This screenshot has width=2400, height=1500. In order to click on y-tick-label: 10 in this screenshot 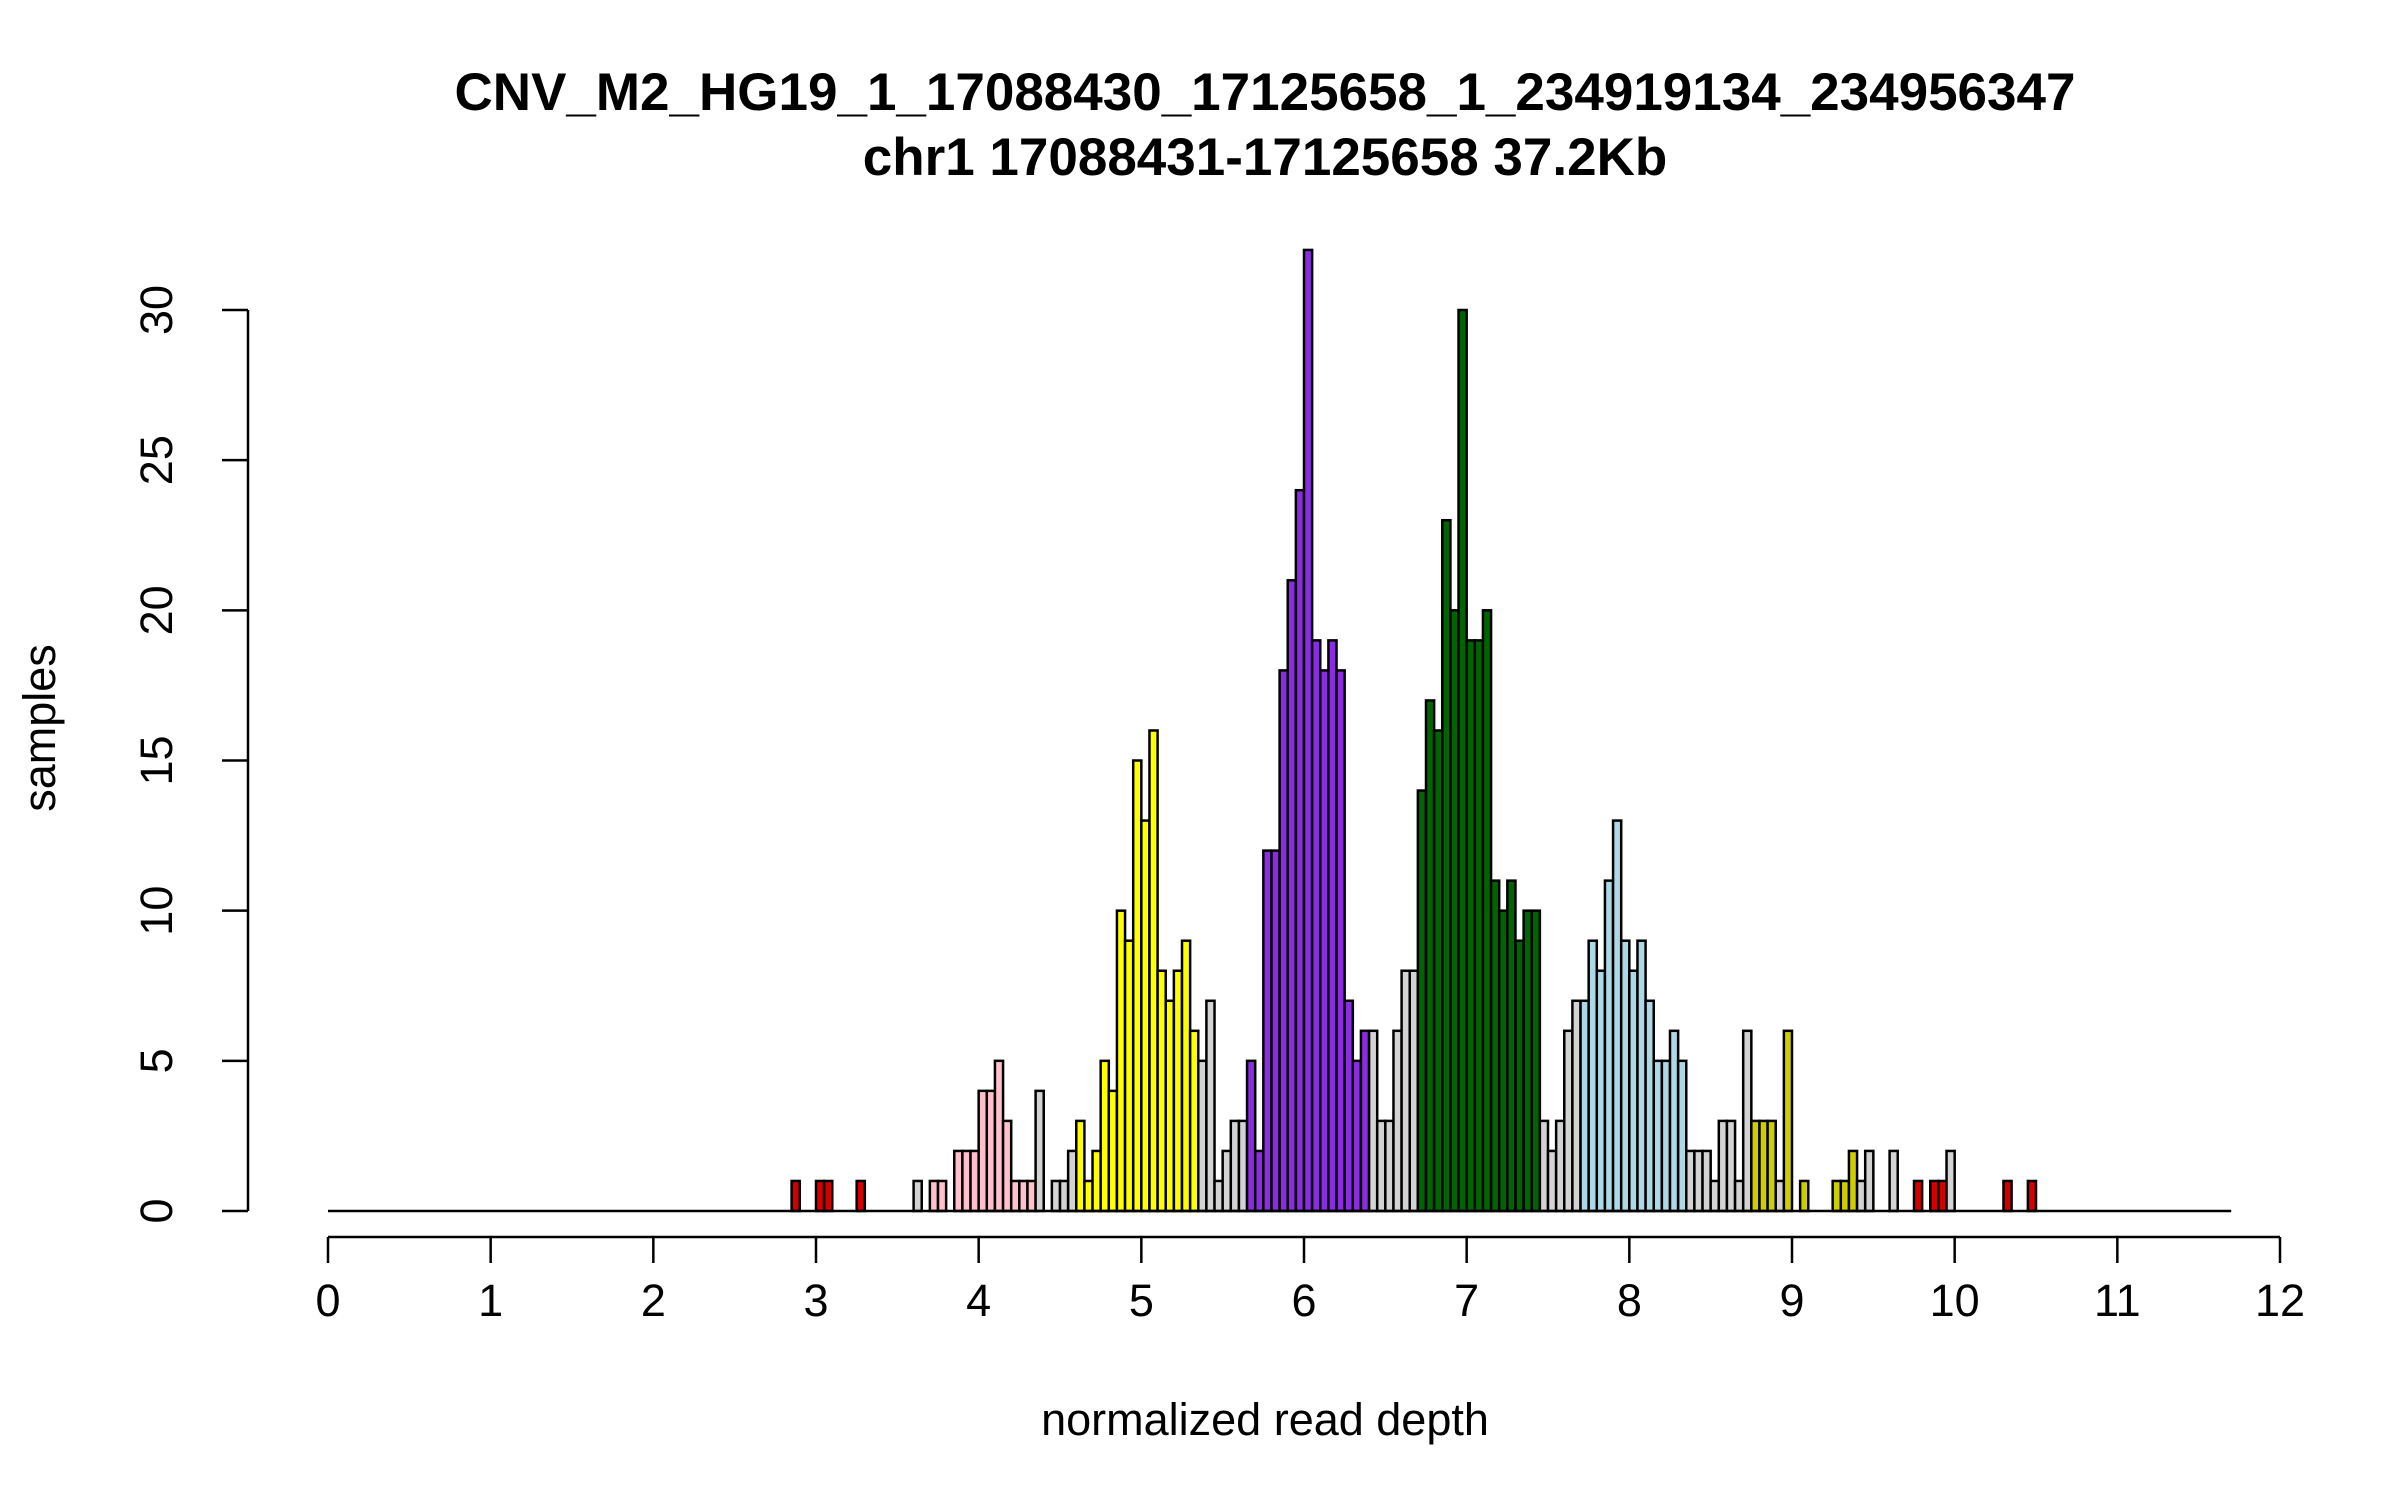, I will do `click(156, 911)`.